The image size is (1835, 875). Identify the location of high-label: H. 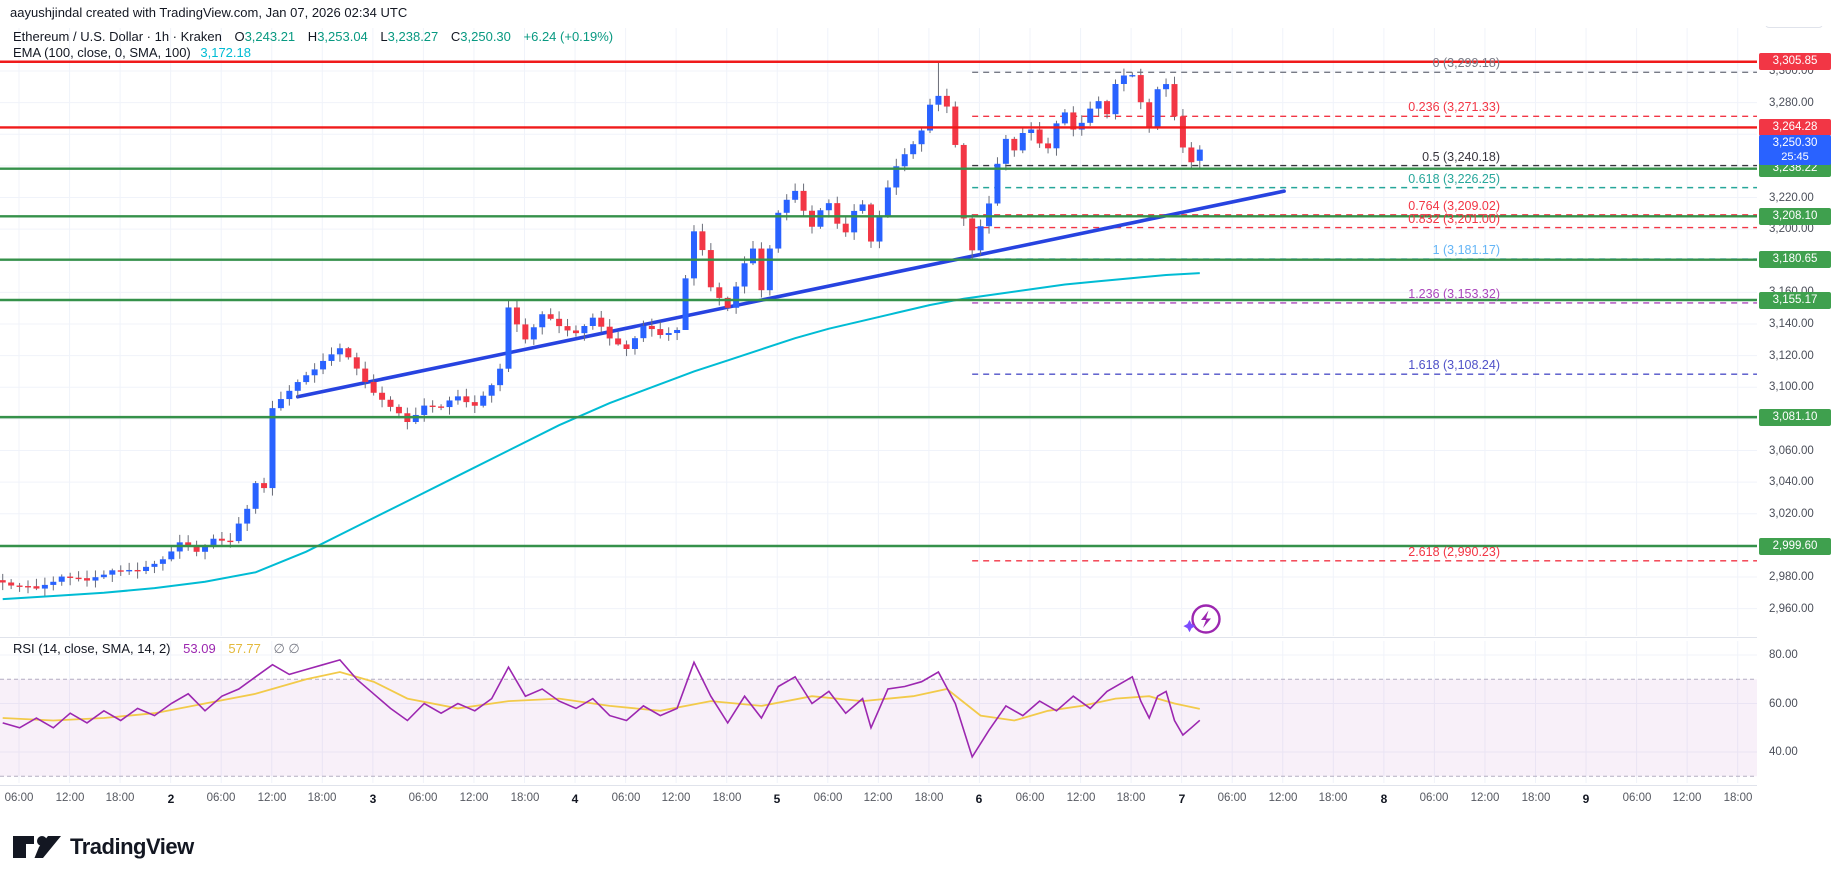
(312, 36).